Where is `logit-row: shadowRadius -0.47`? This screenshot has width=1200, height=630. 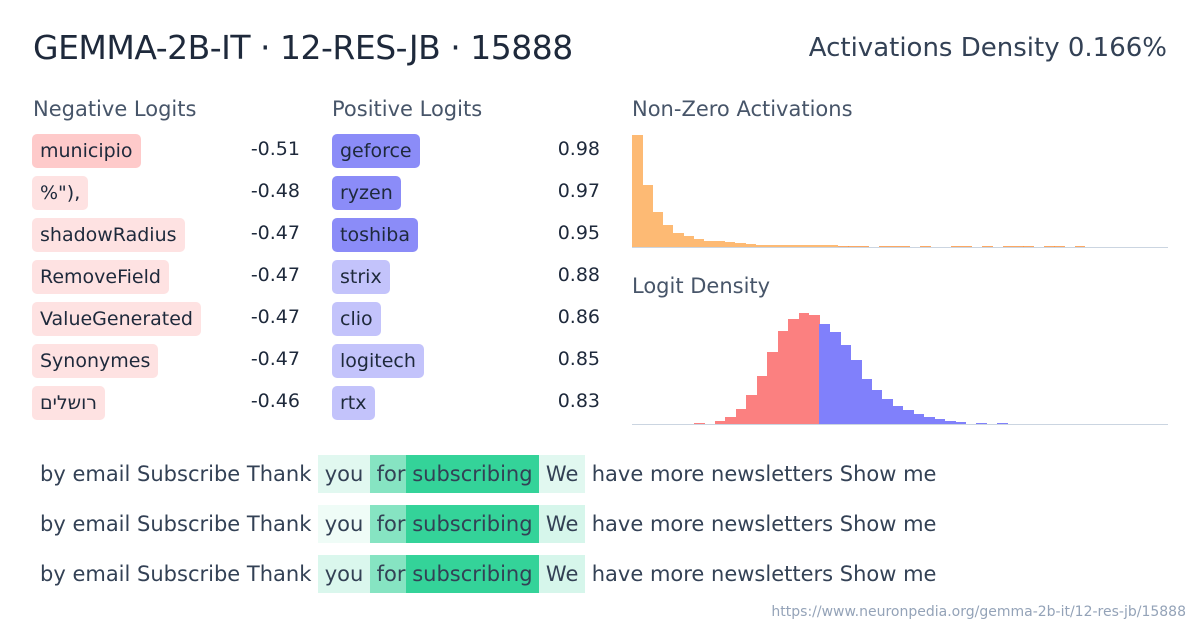 logit-row: shadowRadius -0.47 is located at coordinates (167, 239).